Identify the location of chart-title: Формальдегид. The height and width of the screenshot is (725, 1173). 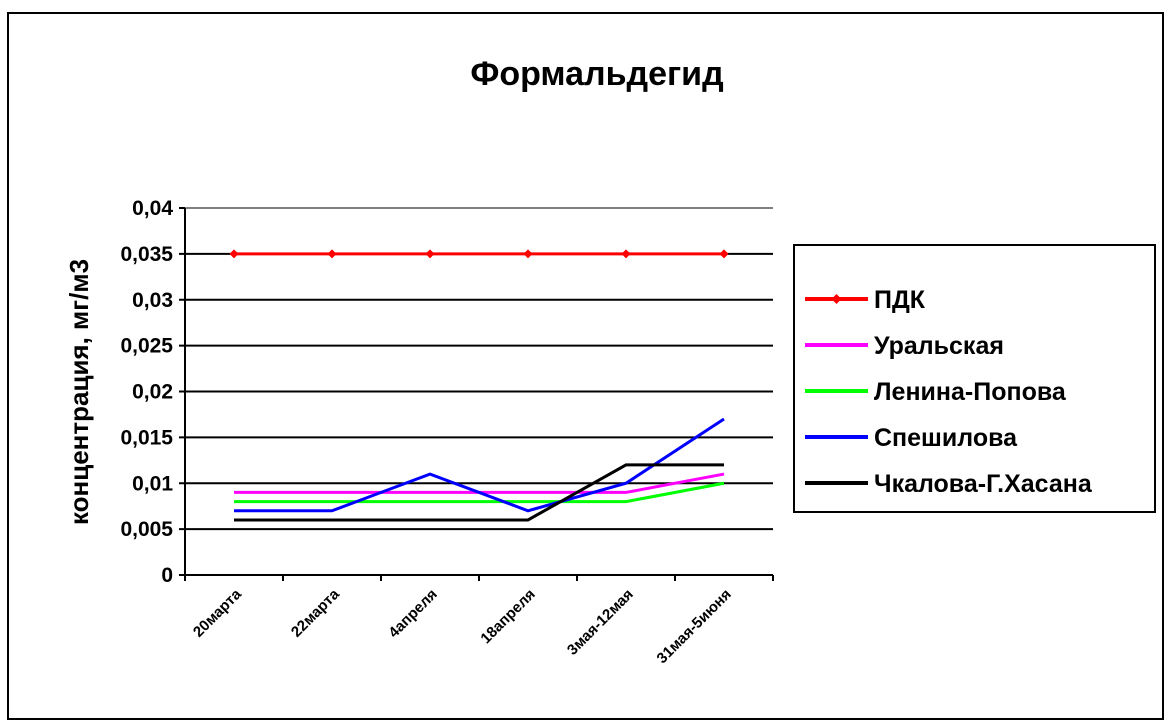
(596, 74).